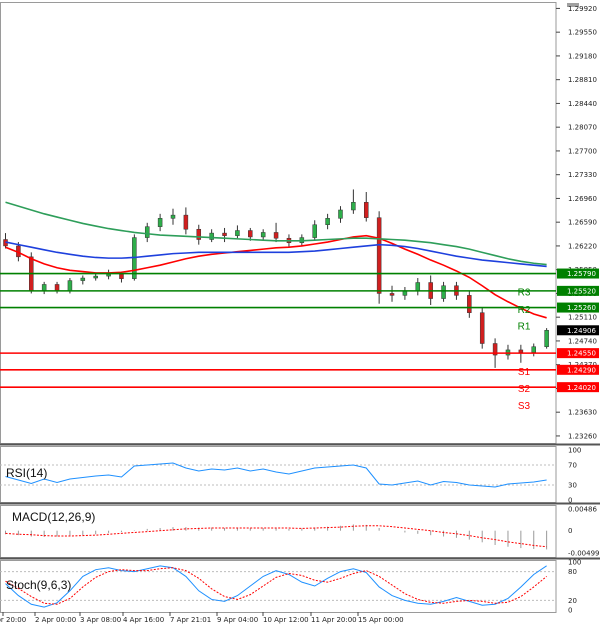  What do you see at coordinates (581, 274) in the screenshot?
I see `level-price-label: 1.25790` at bounding box center [581, 274].